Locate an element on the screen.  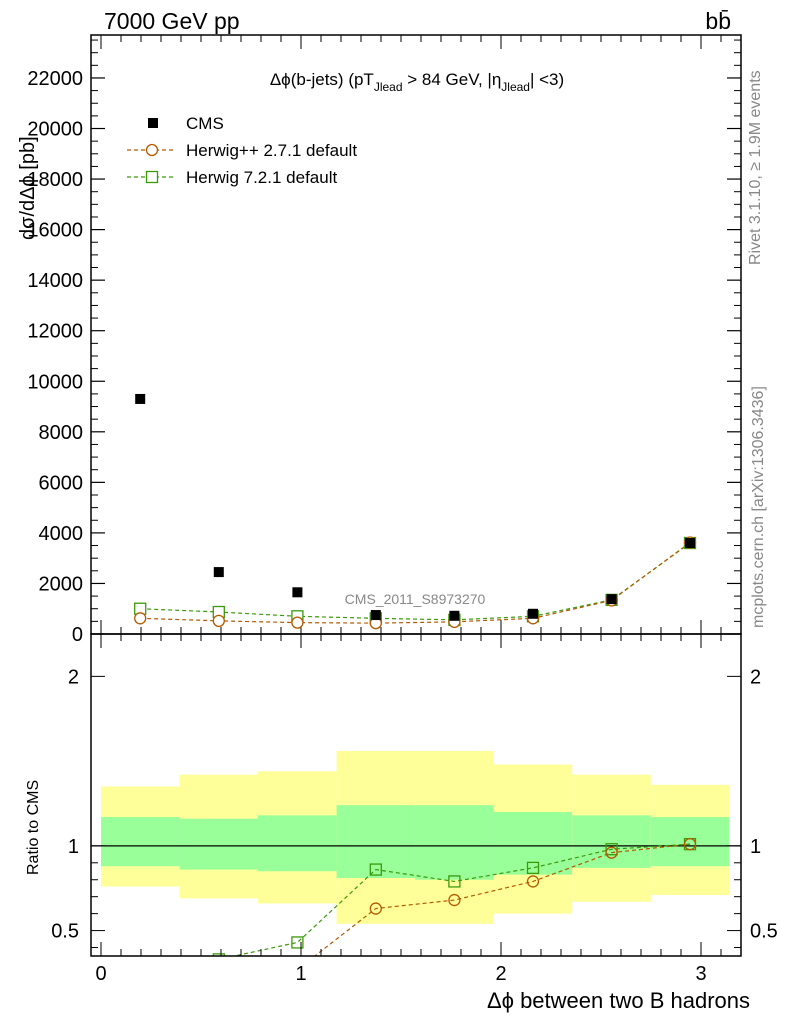
x-tick-label: 2 is located at coordinates (500, 974).